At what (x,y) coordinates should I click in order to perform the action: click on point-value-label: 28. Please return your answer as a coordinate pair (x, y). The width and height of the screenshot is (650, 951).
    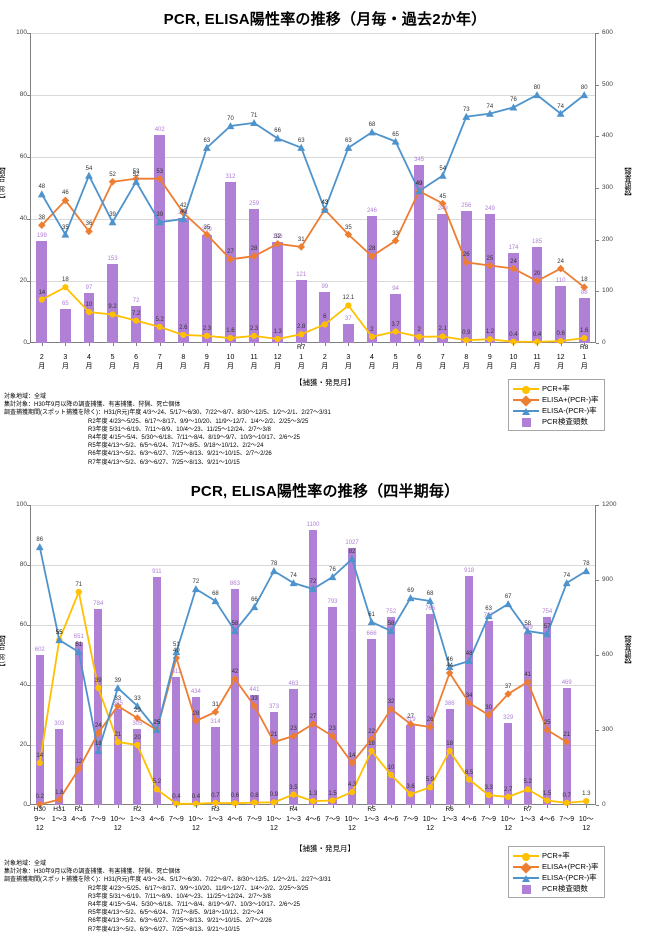
    Looking at the image, I should click on (254, 249).